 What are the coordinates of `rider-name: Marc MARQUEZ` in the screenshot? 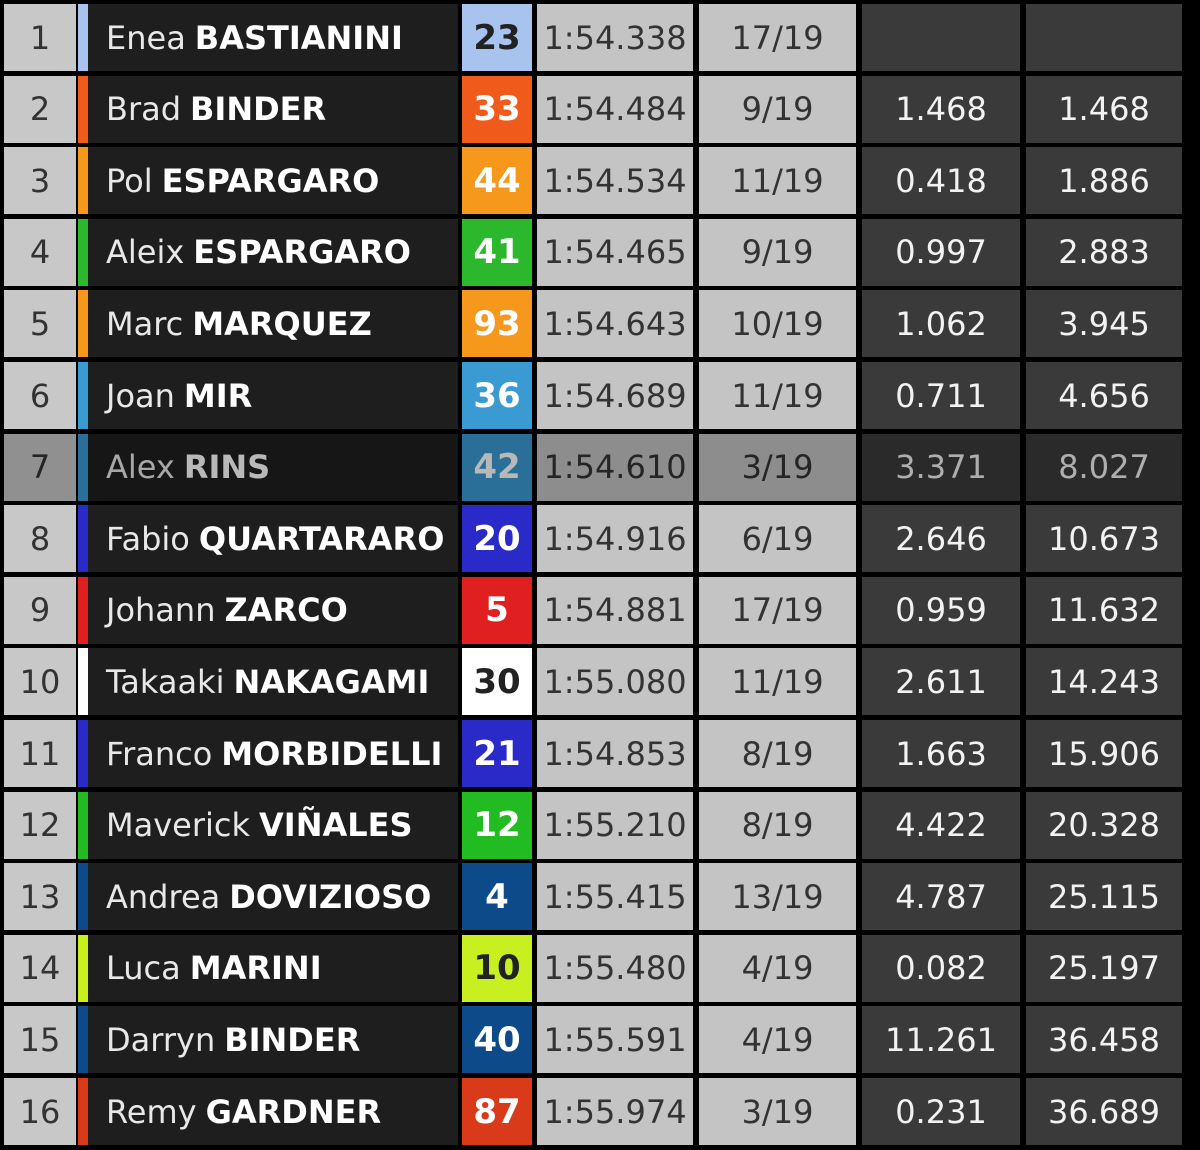 It's located at (273, 324).